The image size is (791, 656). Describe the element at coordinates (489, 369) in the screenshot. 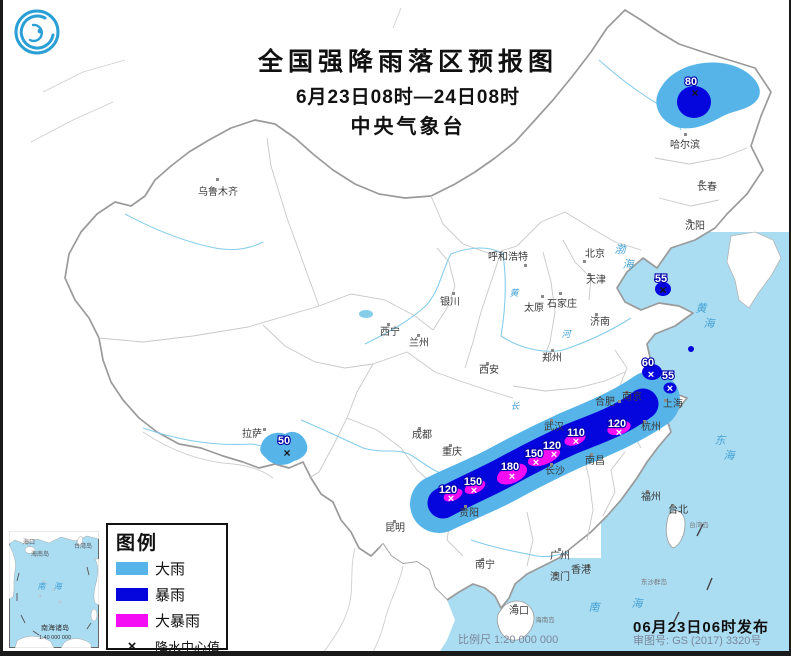

I see `city-label: 西安` at that location.